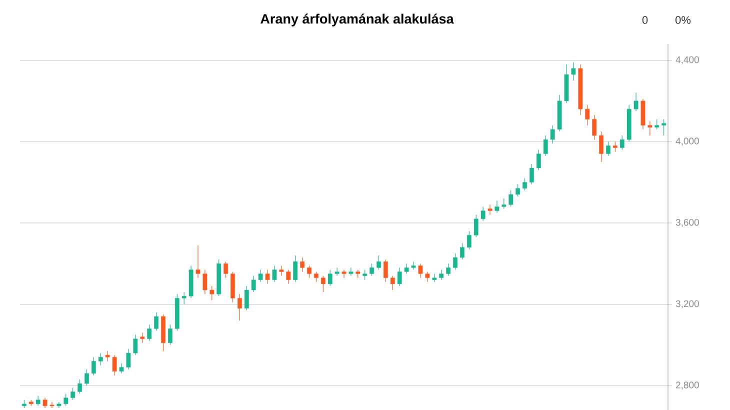  Describe the element at coordinates (645, 20) in the screenshot. I see `text: 0` at that location.